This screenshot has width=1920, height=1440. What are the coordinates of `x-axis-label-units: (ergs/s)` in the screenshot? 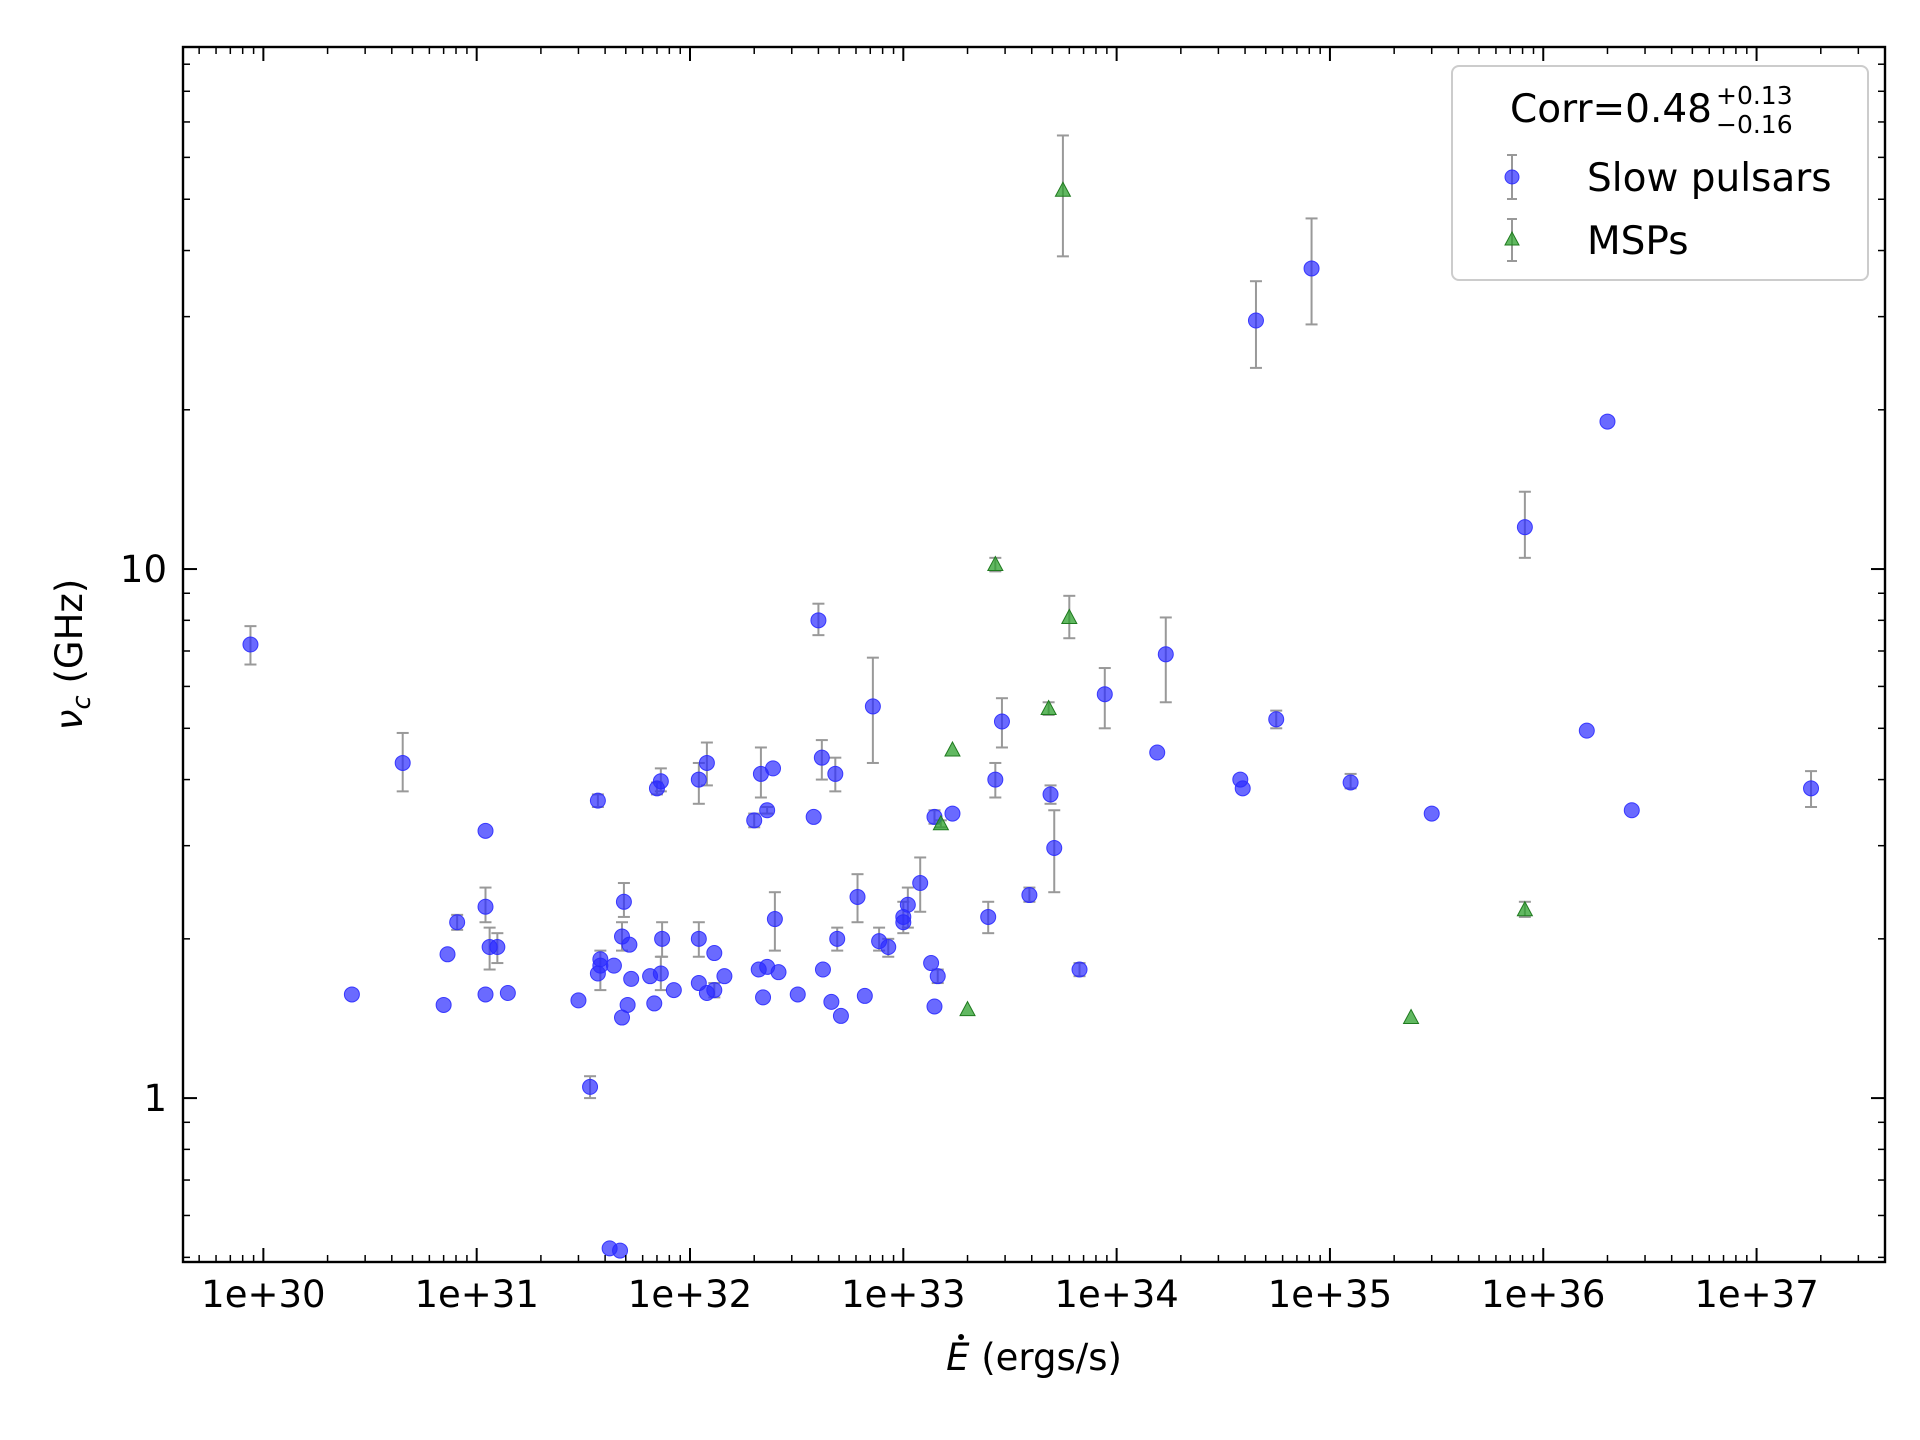 It's located at (1045, 1357).